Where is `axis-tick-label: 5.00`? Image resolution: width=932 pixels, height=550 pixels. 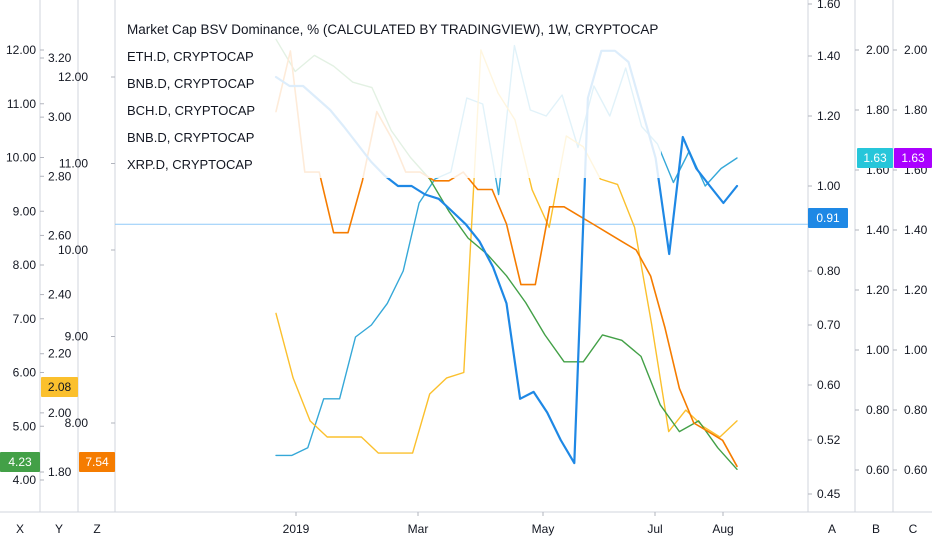
axis-tick-label: 5.00 is located at coordinates (25, 426).